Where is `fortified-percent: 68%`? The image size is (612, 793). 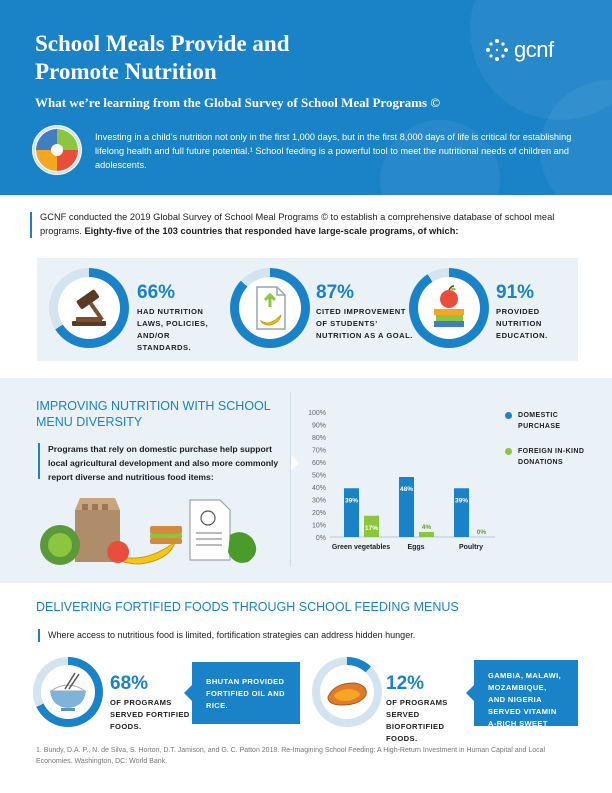
fortified-percent: 68% is located at coordinates (129, 683).